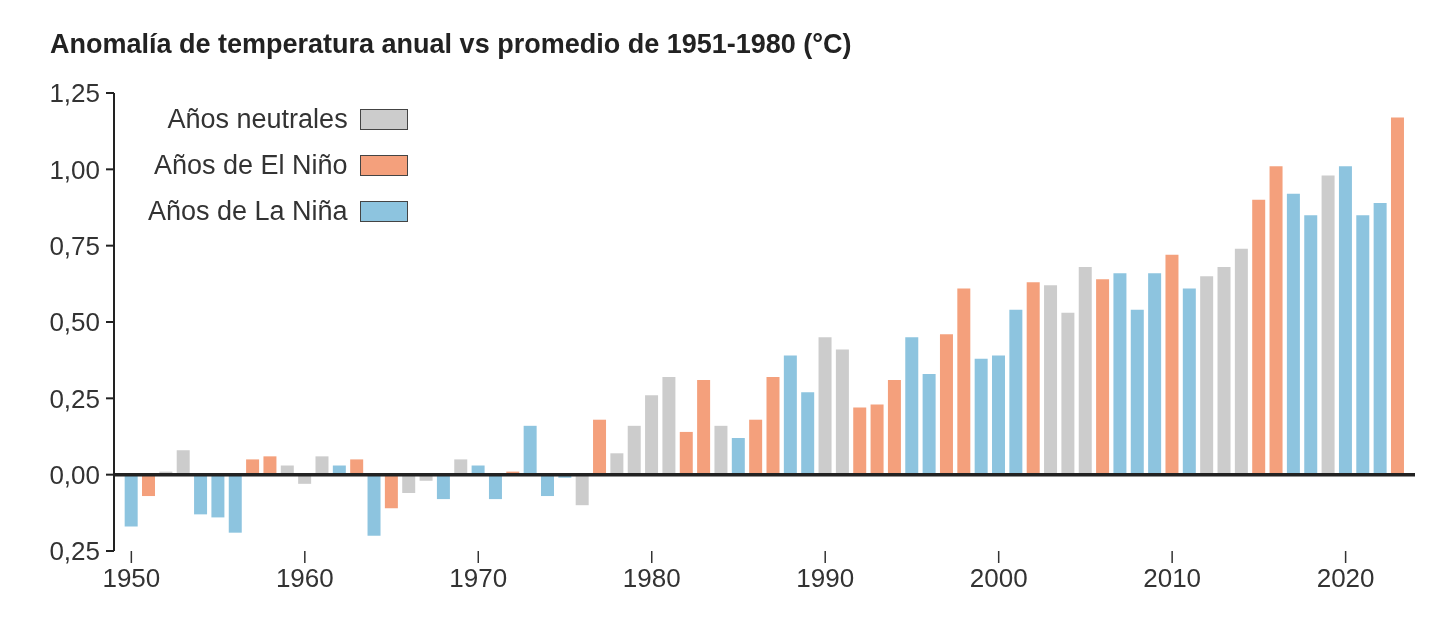 Image resolution: width=1440 pixels, height=624 pixels. Describe the element at coordinates (451, 44) in the screenshot. I see `chart-title: Anomalía de temperatura anual vs promedio de 1951-1980 (°C)` at that location.